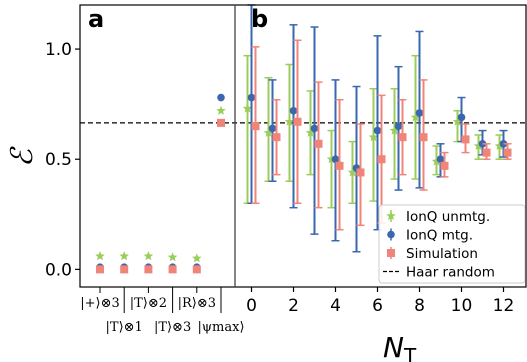 Image resolution: width=527 pixels, height=362 pixels. Describe the element at coordinates (197, 303) in the screenshot. I see `category-label-4: |R⟩⊗3` at that location.